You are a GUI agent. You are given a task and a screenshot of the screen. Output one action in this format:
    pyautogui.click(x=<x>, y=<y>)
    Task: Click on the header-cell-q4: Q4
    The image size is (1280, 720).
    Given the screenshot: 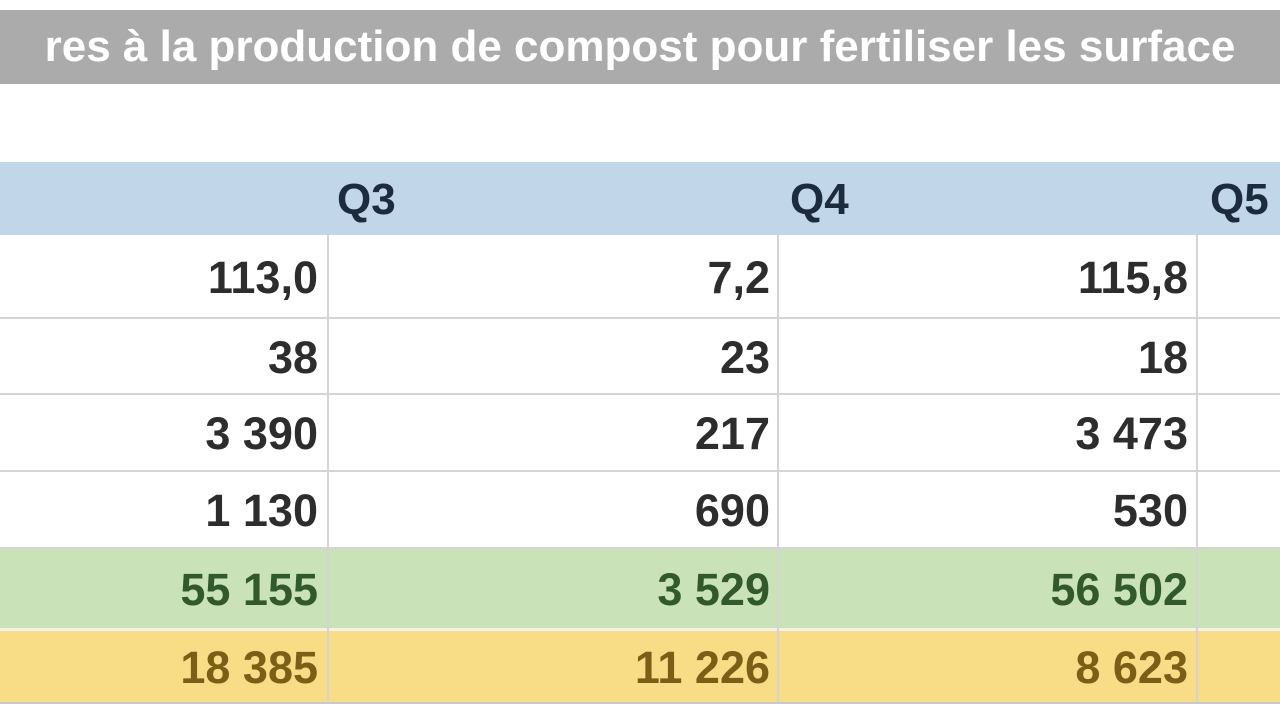 What is the action you would take?
    pyautogui.click(x=819, y=199)
    